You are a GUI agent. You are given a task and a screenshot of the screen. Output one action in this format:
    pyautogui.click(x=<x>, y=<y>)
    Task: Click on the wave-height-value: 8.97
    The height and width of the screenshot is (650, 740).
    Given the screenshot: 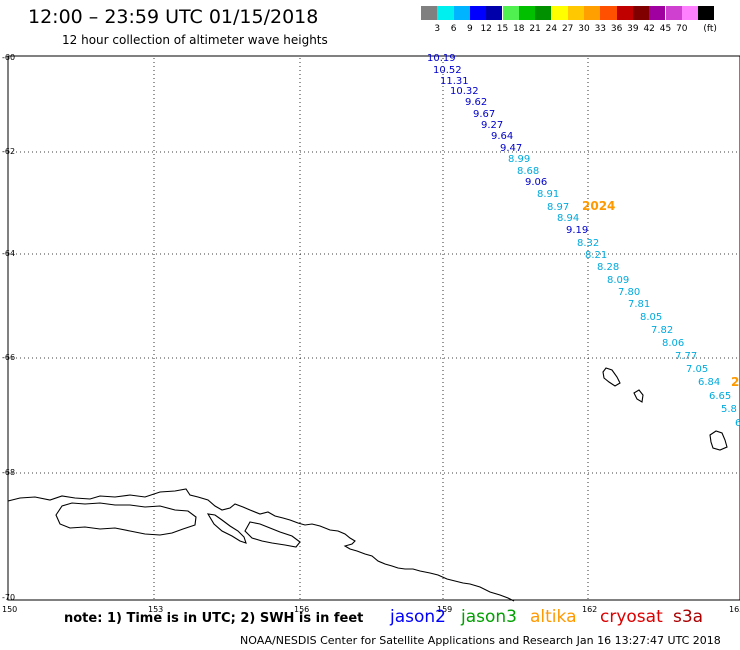 What is the action you would take?
    pyautogui.click(x=558, y=207)
    